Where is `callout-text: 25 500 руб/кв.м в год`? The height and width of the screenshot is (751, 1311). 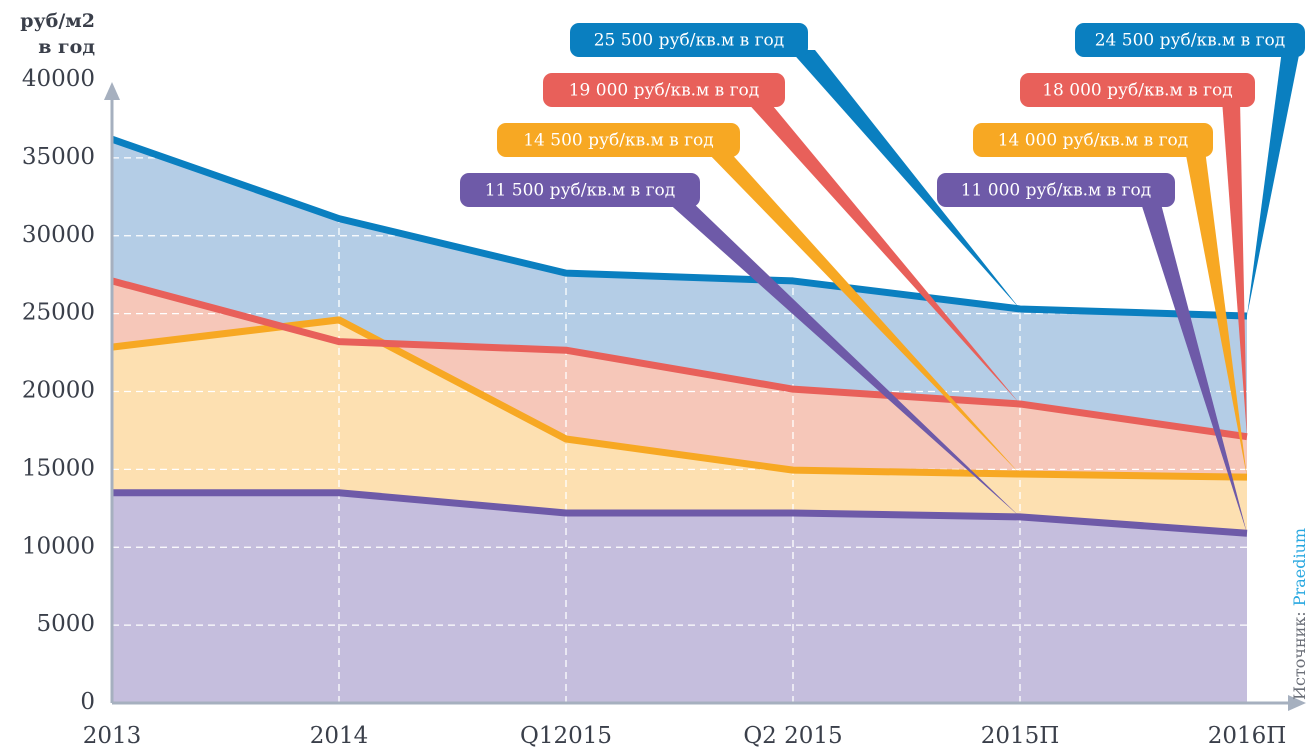 callout-text: 25 500 руб/кв.м в год is located at coordinates (689, 41).